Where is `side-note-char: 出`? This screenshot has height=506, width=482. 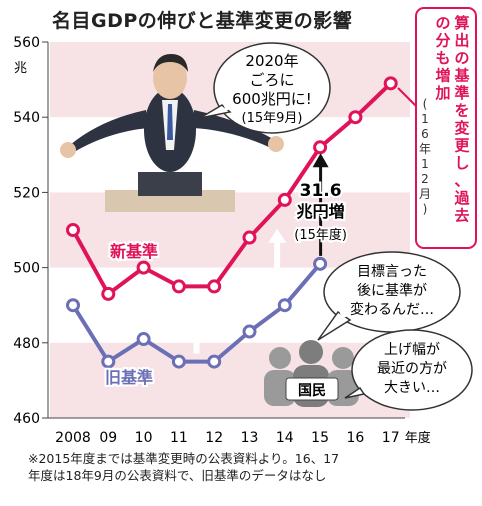 side-note-char: 出 is located at coordinates (461, 41).